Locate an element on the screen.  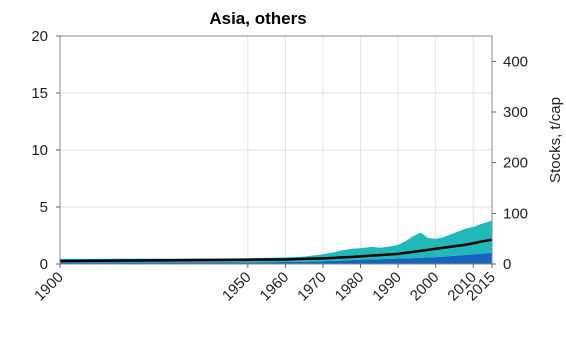
right-y-tick-label: 0 is located at coordinates (507, 264).